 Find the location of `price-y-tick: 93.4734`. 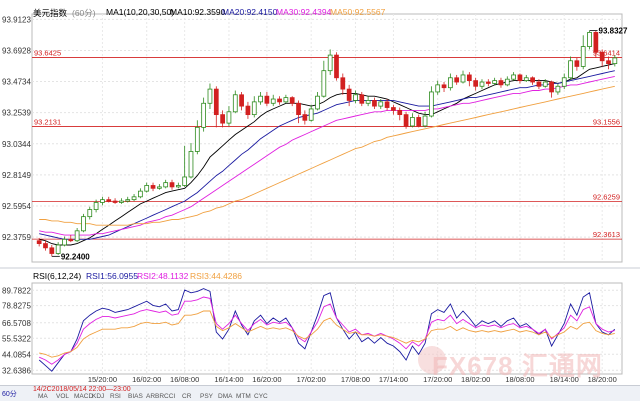

price-y-tick: 93.4734 is located at coordinates (16, 82).